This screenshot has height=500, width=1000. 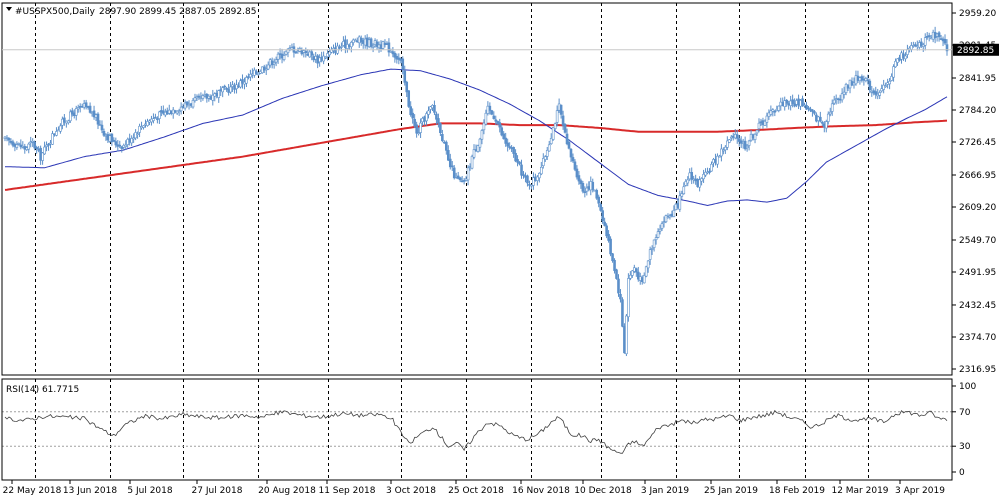 What do you see at coordinates (977, 14) in the screenshot?
I see `price-tick-label-0: 2959.20` at bounding box center [977, 14].